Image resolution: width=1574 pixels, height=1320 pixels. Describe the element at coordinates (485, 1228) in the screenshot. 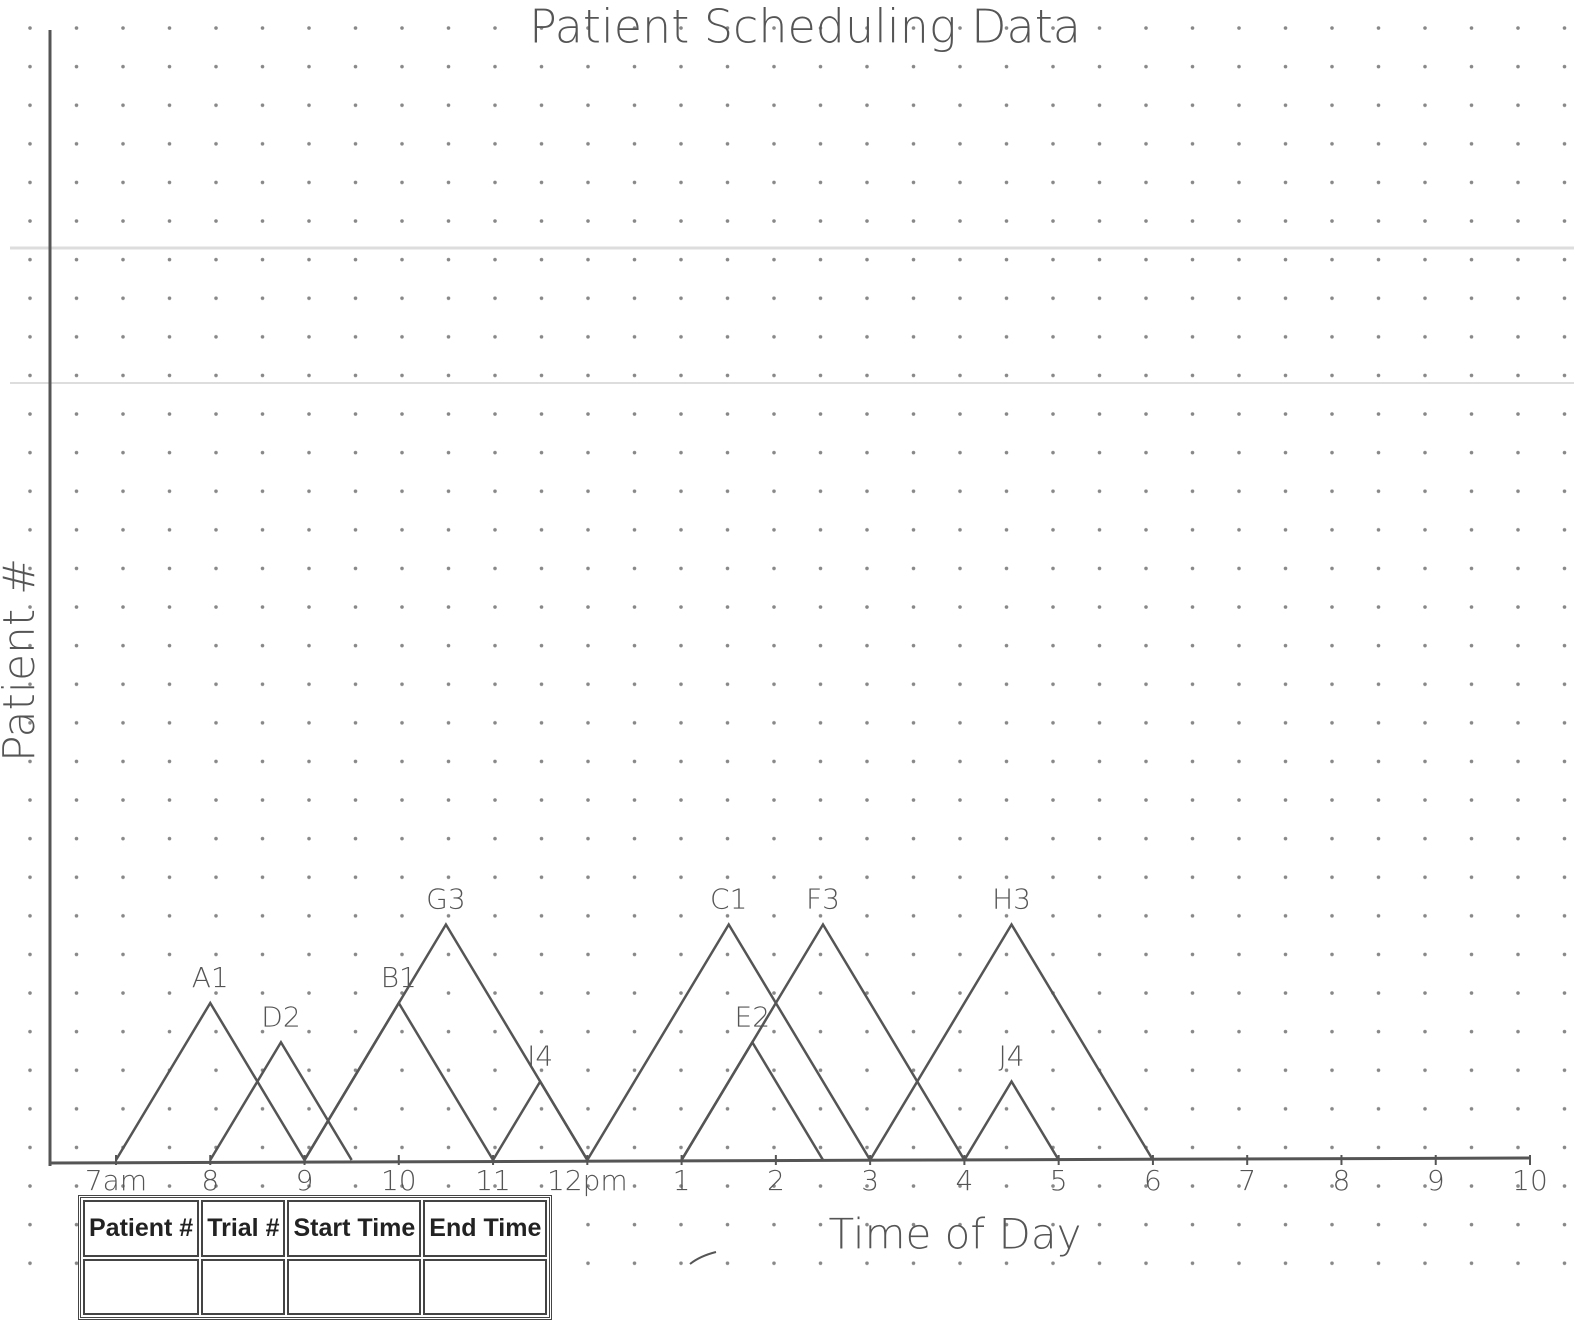

I see `table-header: End Time` at that location.